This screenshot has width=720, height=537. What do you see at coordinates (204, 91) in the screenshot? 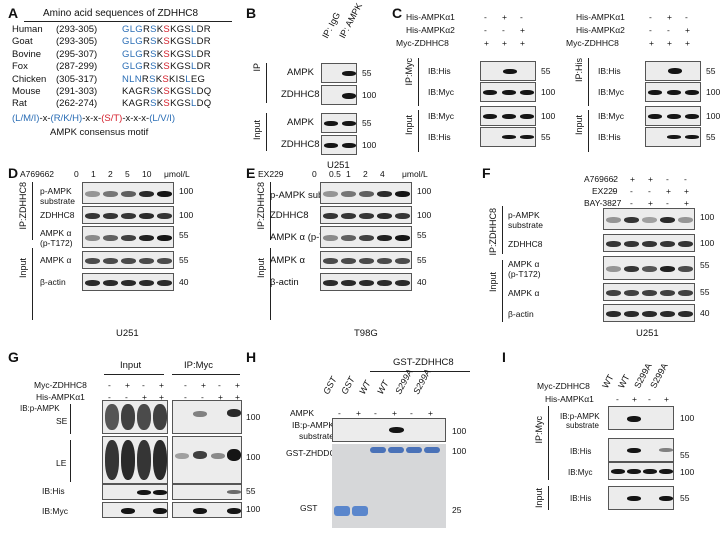
I see `seq-segment: DQ` at bounding box center [204, 91].